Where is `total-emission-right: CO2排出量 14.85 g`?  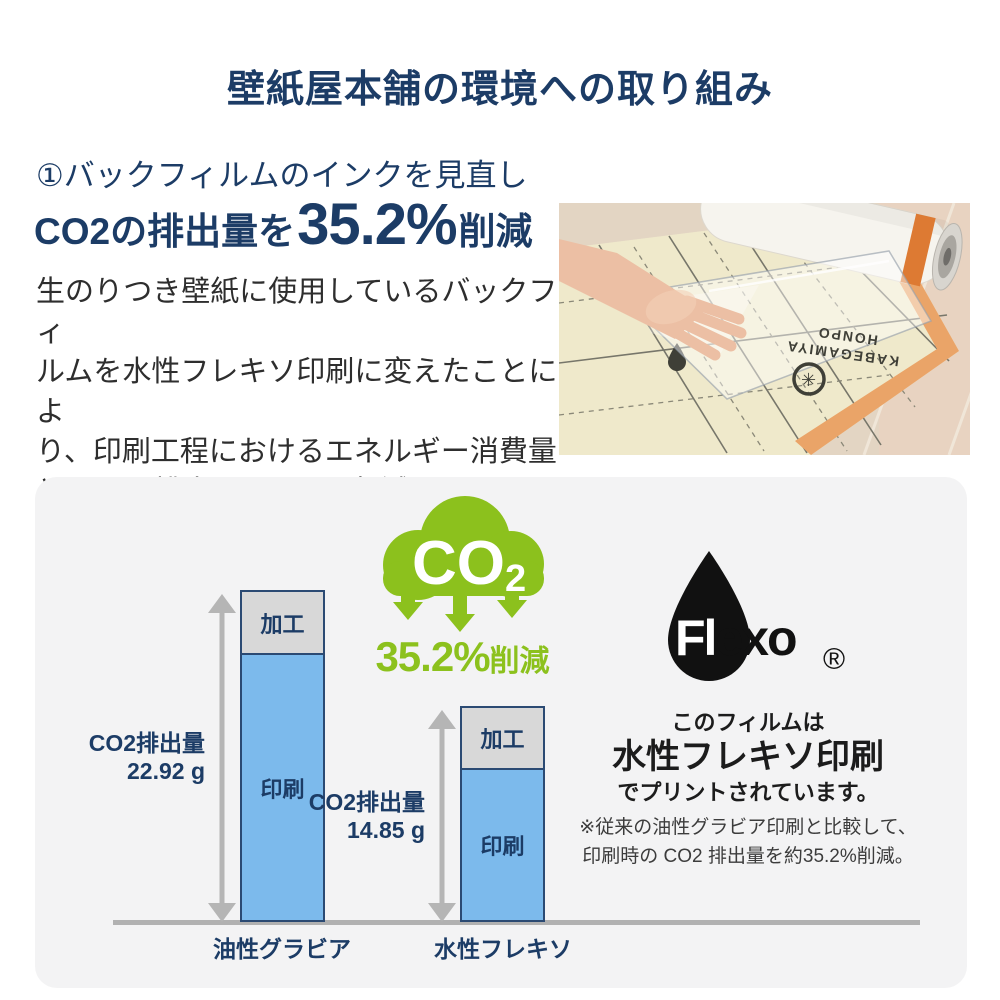 total-emission-right: CO2排出量 14.85 g is located at coordinates (366, 816).